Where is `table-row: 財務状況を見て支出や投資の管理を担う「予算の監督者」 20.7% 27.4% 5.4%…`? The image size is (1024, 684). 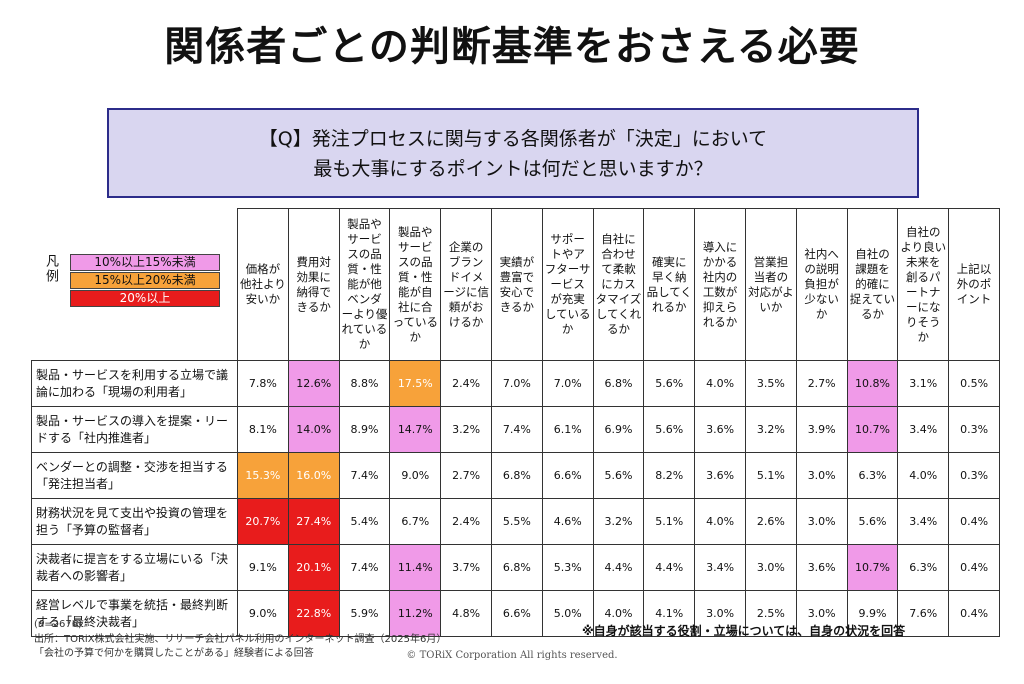 table-row: 財務状況を見て支出や投資の管理を担う「予算の監督者」 20.7% 27.4% 5.4%… is located at coordinates (515, 521).